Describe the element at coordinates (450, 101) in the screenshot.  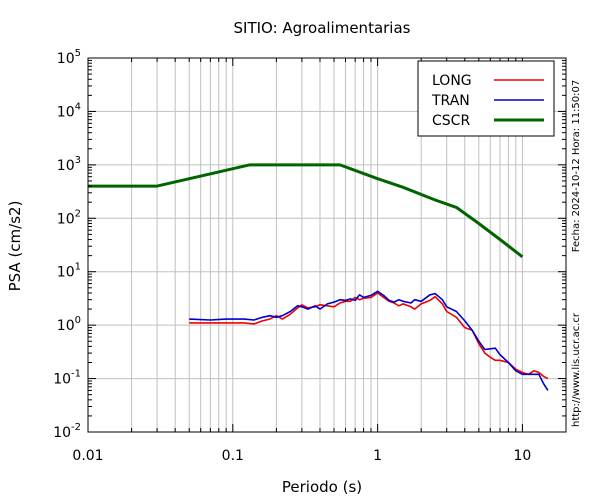
I see `legend-label-tran: TRAN` at that location.